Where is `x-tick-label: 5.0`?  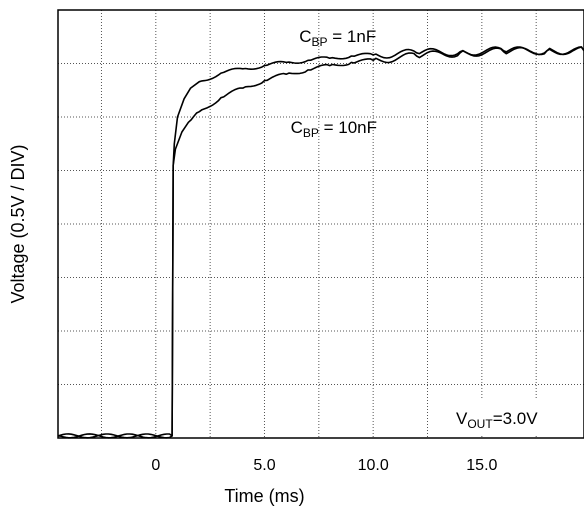
x-tick-label: 5.0 is located at coordinates (264, 465).